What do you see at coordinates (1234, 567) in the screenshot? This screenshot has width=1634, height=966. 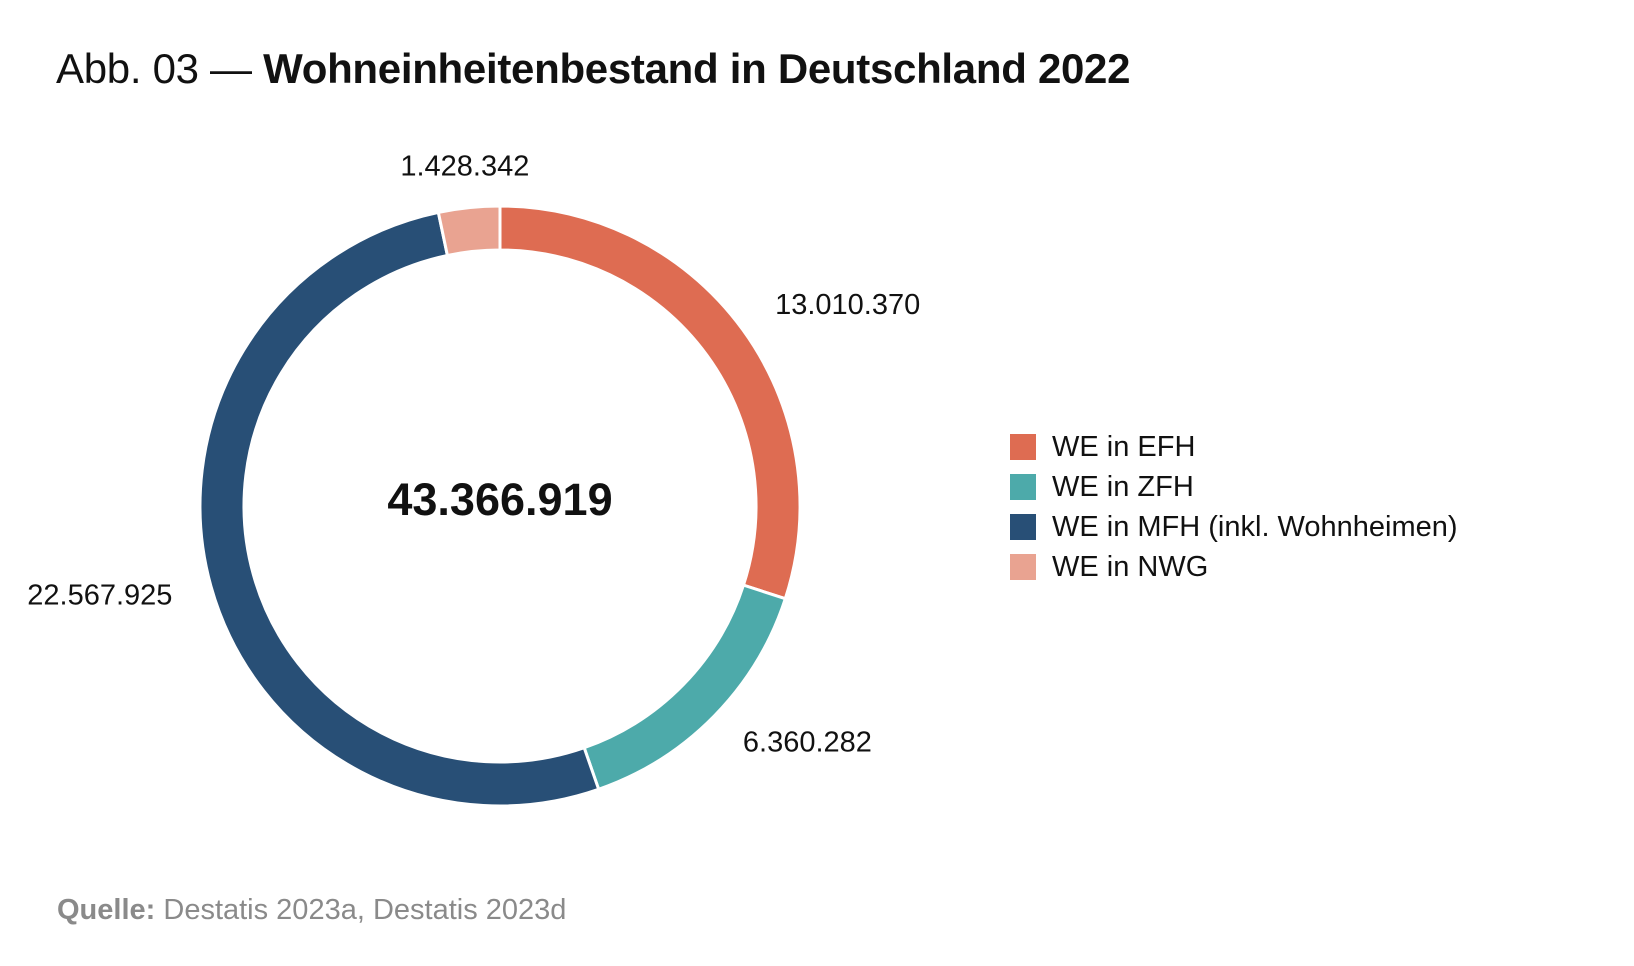 I see `legend-item-nwg: WE in NWG` at bounding box center [1234, 567].